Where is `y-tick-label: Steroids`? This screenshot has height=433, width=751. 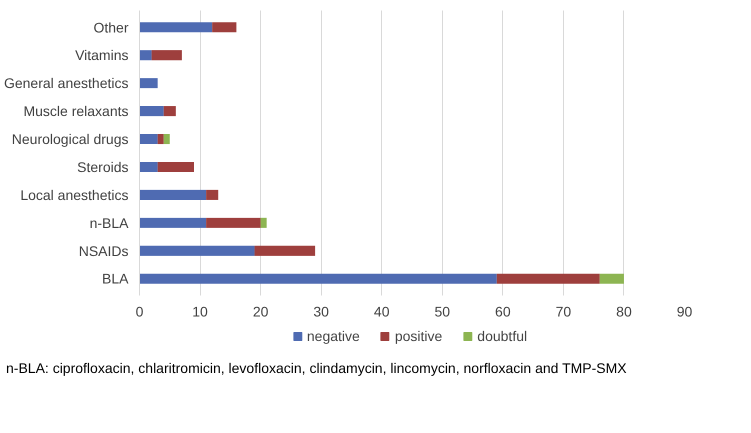
y-tick-label: Steroids is located at coordinates (102, 166).